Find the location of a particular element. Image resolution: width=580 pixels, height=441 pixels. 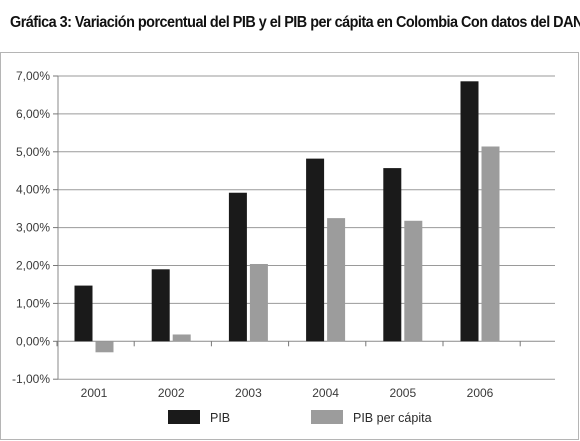

x-tick-label: 2005 is located at coordinates (402, 393).